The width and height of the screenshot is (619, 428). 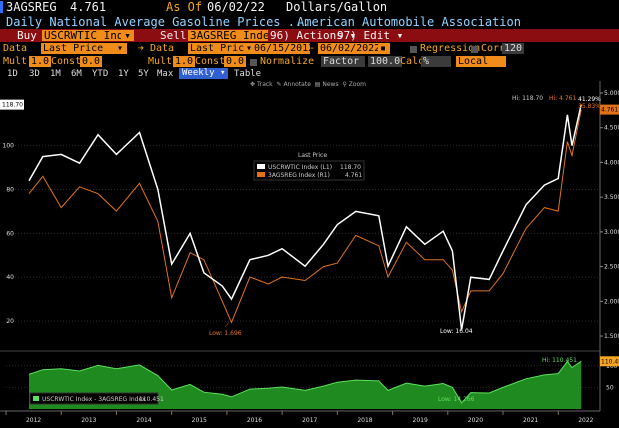 What do you see at coordinates (589, 106) in the screenshot?
I see `gas-pct-annotation: 35.83%` at bounding box center [589, 106].